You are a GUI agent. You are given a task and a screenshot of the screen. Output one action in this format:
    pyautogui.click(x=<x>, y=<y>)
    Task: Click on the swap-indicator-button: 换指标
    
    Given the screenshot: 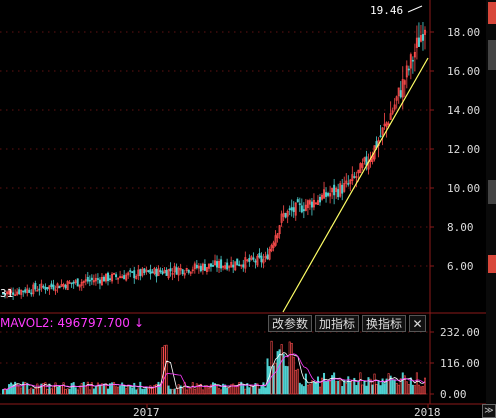 What is the action you would take?
    pyautogui.click(x=384, y=323)
    